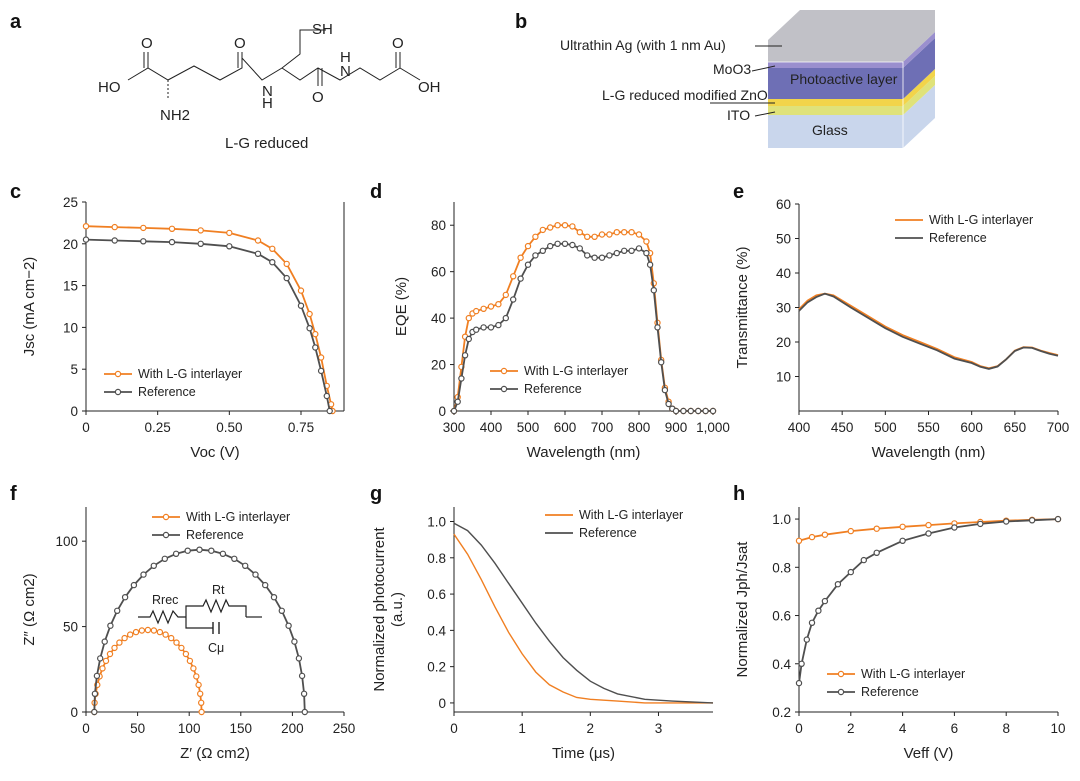 The height and width of the screenshot is (781, 1080). What do you see at coordinates (639, 427) in the screenshot?
I see `x-tick-label-d: 800` at bounding box center [639, 427].